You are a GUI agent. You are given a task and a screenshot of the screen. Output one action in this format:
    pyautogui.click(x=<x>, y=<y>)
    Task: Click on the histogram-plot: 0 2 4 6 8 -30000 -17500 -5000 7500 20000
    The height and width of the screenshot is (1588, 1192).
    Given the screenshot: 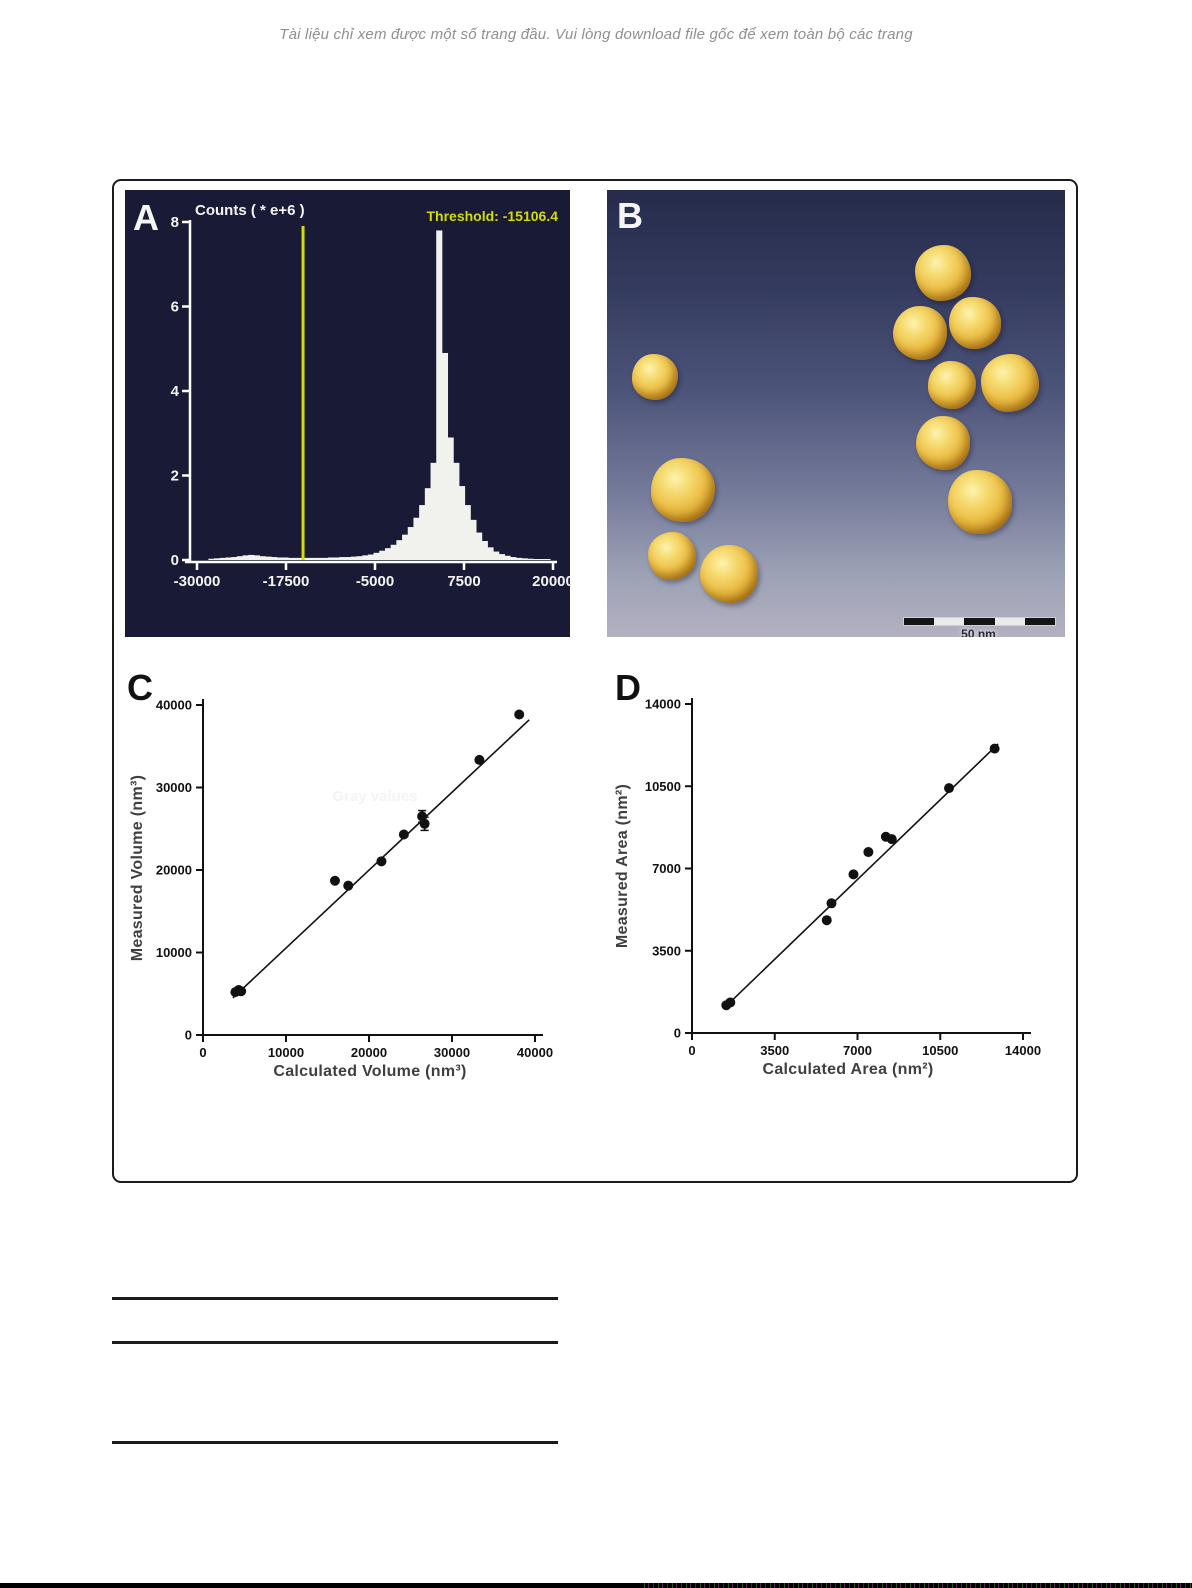 What is the action you would take?
    pyautogui.click(x=370, y=402)
    